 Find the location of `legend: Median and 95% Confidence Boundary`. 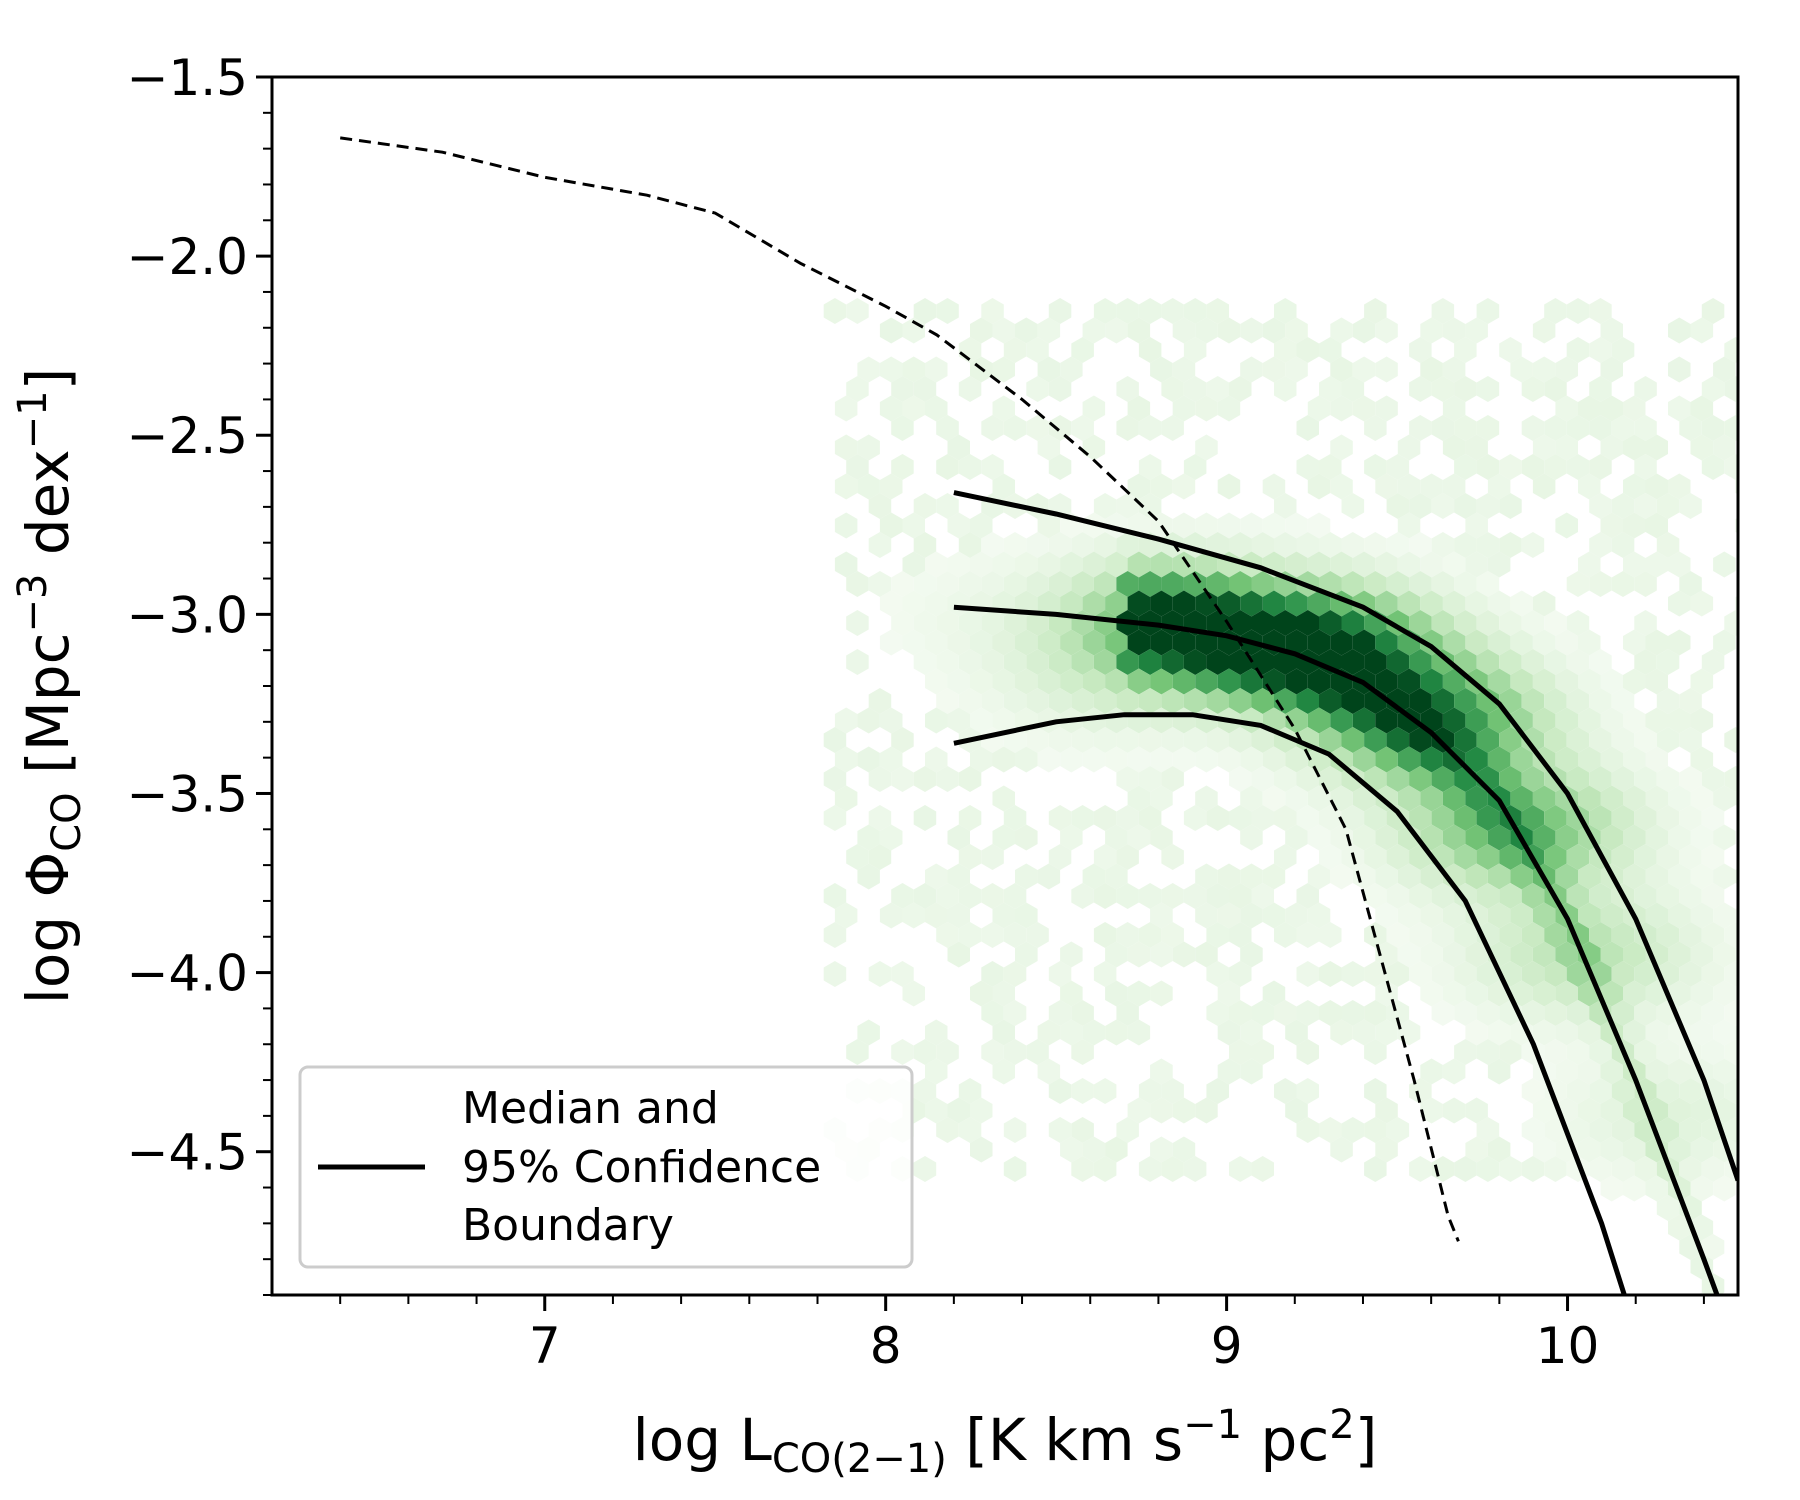

legend: Median and 95% Confidence Boundary is located at coordinates (606, 1167).